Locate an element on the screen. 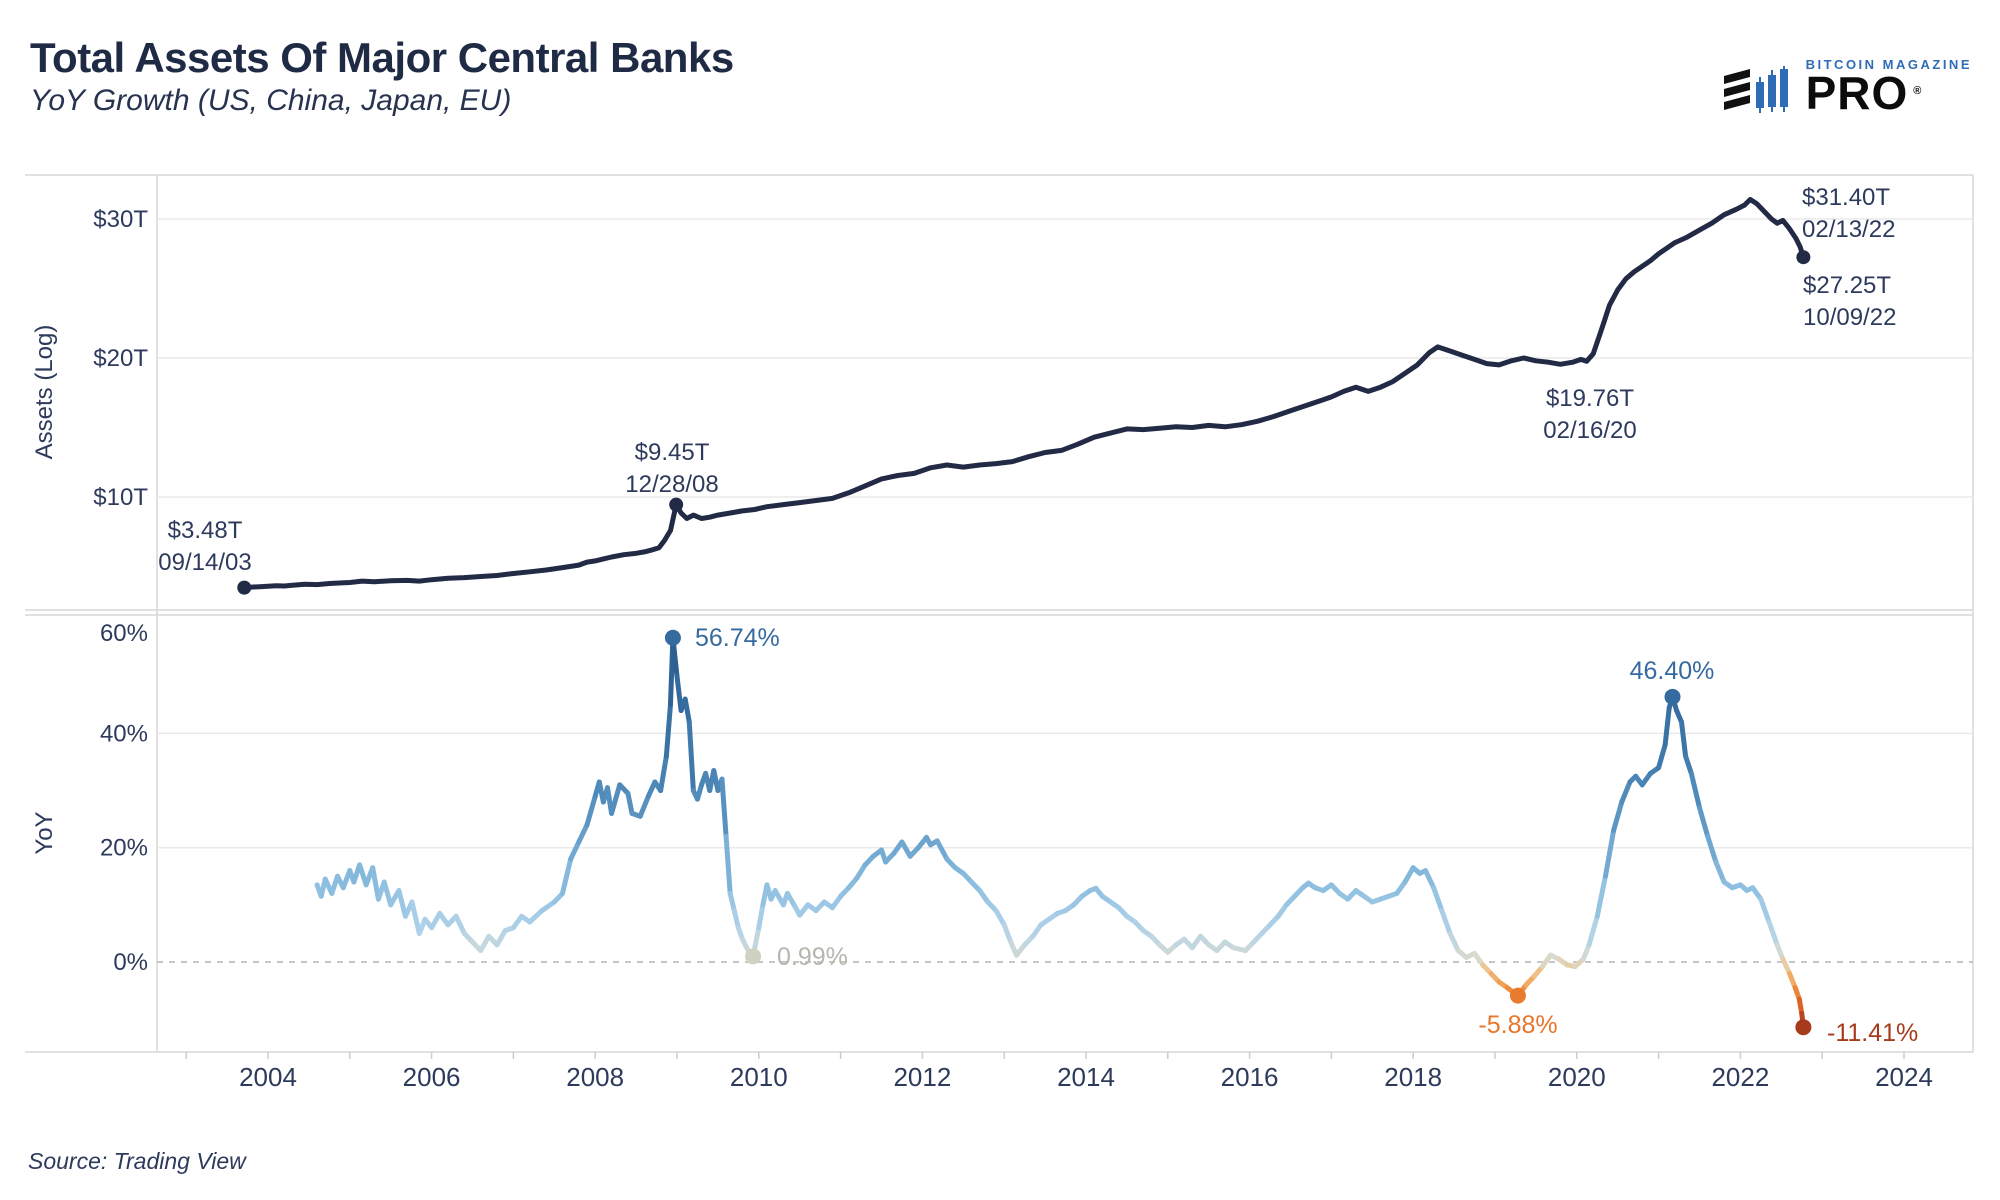 This screenshot has height=1200, width=2000. ann-9-45t-line1: $9.45T is located at coordinates (672, 452).